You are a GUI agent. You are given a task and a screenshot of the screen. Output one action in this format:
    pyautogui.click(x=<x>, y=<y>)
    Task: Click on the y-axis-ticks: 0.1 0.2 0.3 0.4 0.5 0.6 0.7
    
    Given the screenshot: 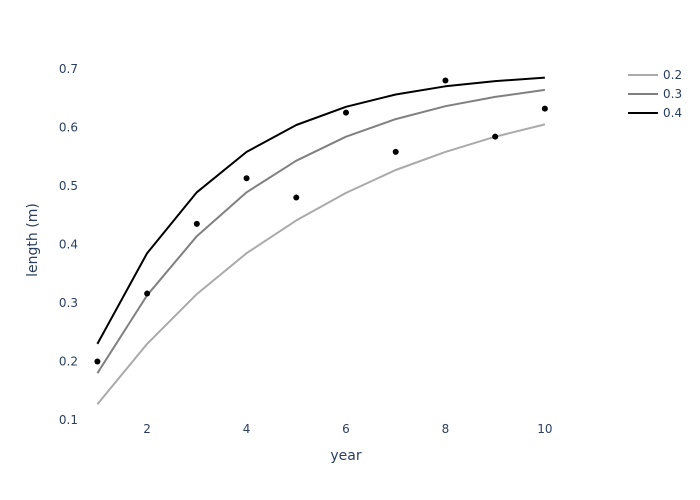 What is the action you would take?
    pyautogui.click(x=68, y=244)
    